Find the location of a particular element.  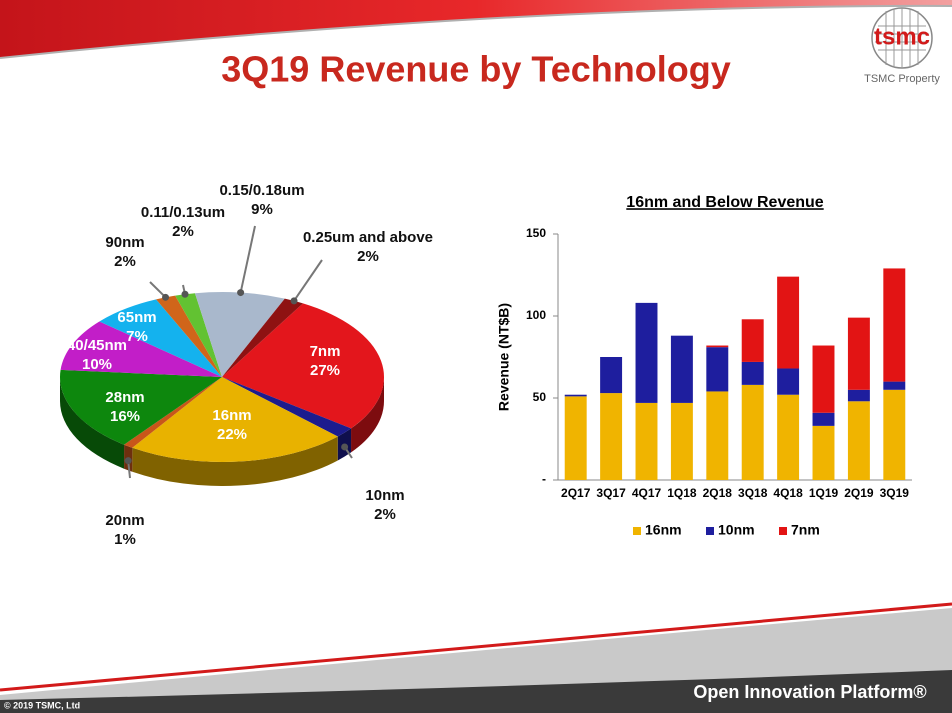

slice-label: 0.25um and above is located at coordinates (368, 237).